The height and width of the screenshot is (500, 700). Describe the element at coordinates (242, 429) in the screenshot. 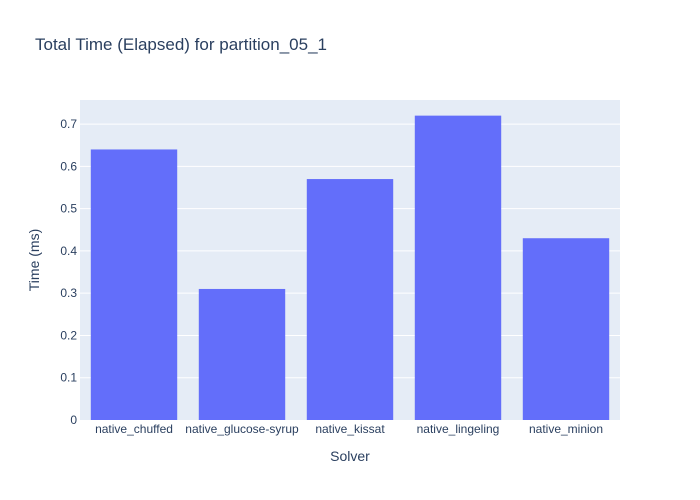

I see `x-tick-label: native_glucose-syrup` at that location.